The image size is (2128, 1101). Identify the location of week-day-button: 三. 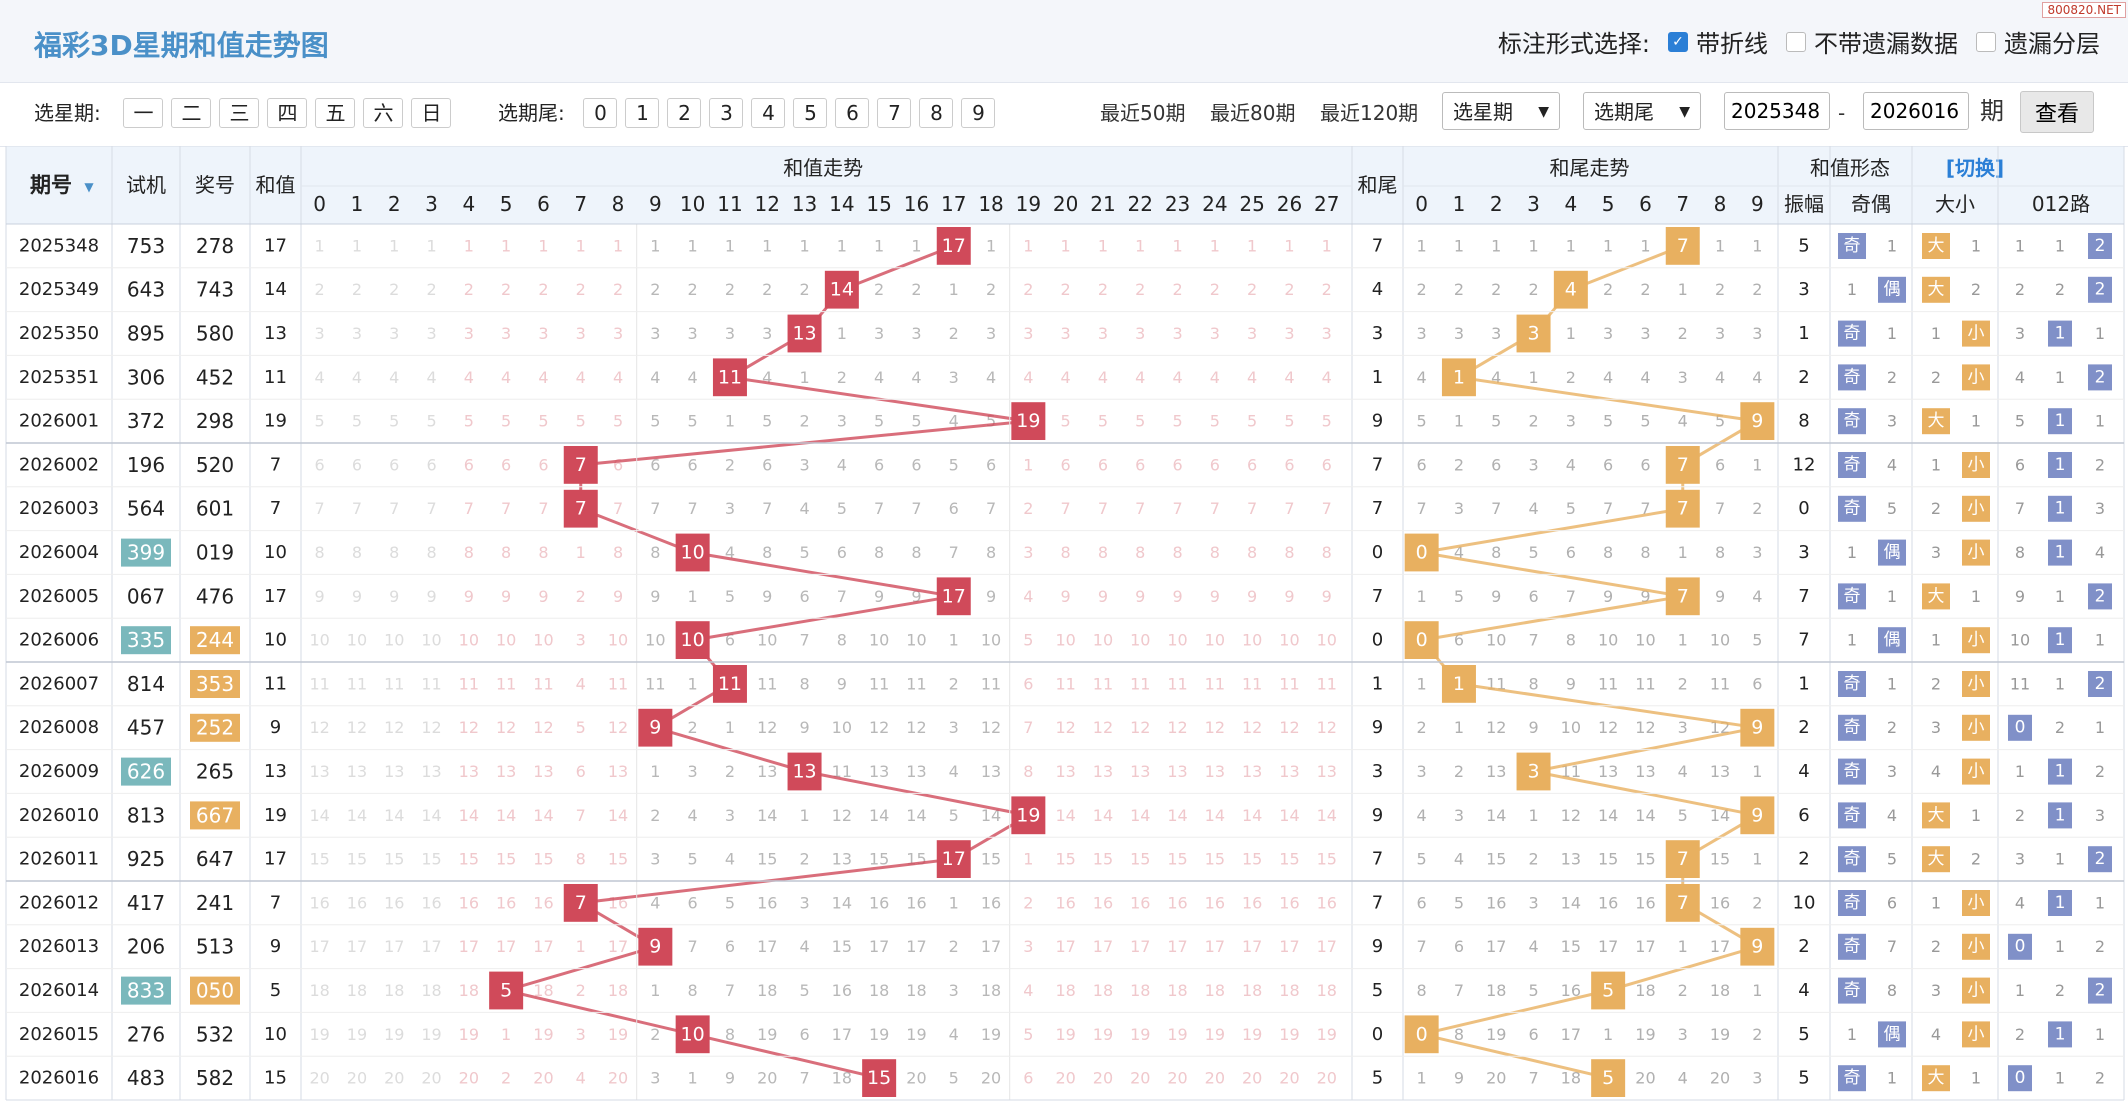
(239, 113).